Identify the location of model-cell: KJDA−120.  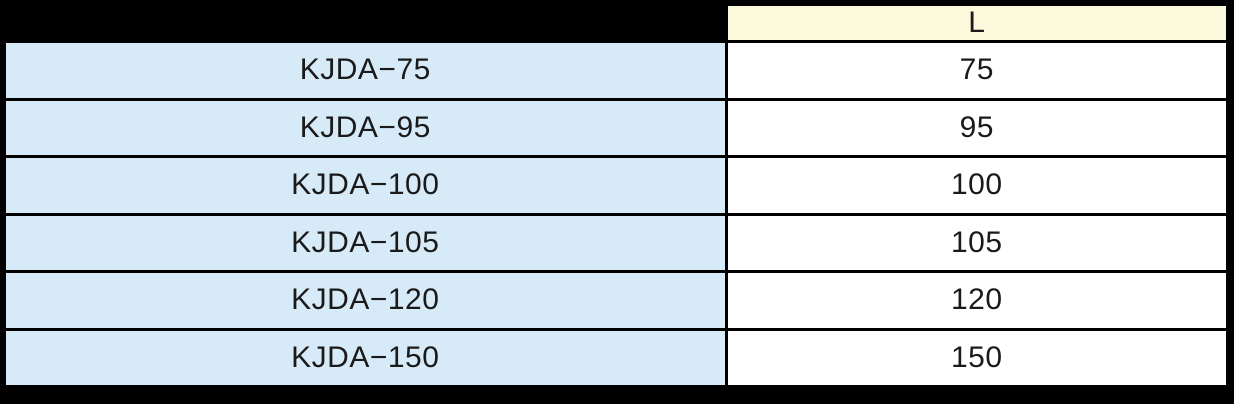
(365, 300).